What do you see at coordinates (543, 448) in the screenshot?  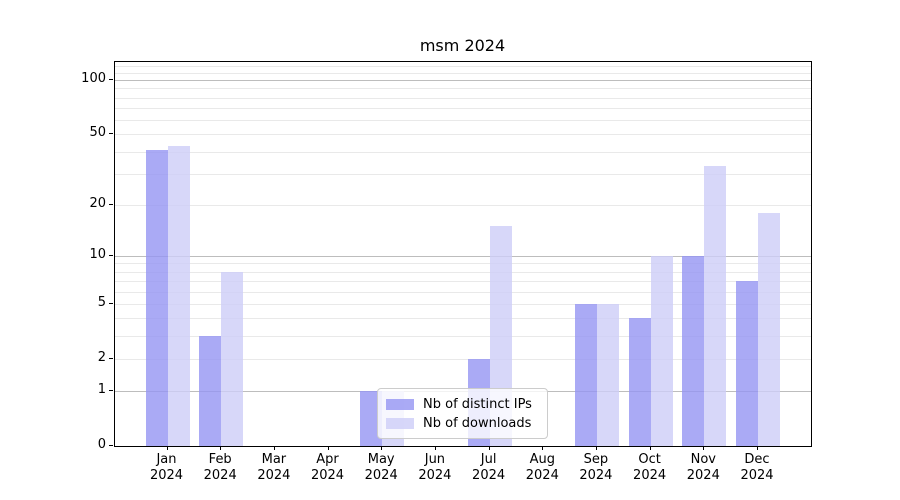 I see `x-tick-aug` at bounding box center [543, 448].